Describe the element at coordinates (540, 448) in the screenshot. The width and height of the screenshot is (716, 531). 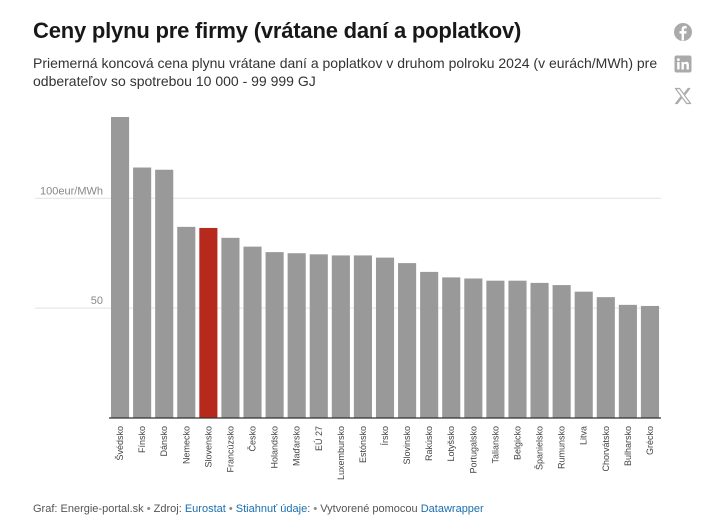
I see `x-tick-label: Španielsko` at that location.